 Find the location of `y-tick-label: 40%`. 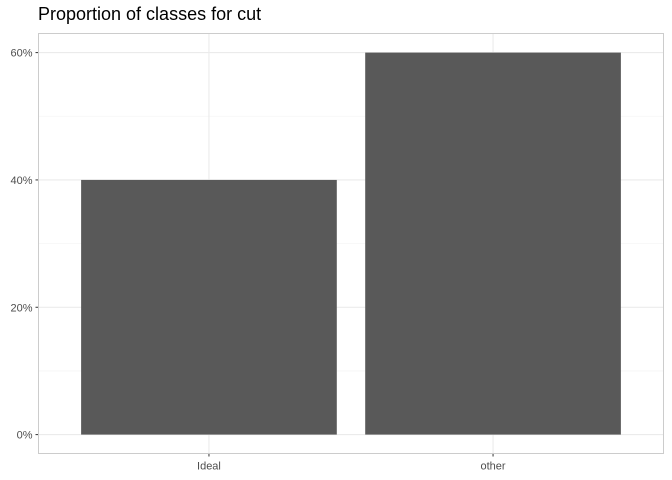

y-tick-label: 40% is located at coordinates (21, 181).